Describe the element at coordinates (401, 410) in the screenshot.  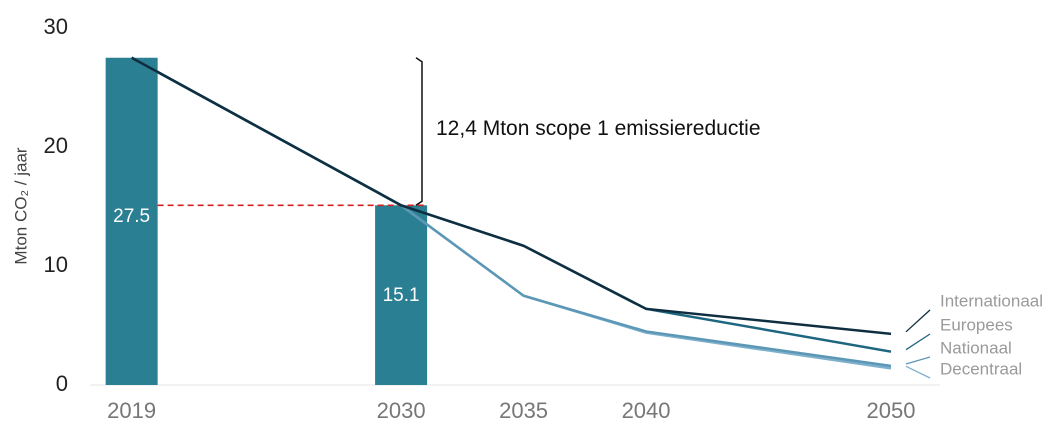
I see `x-tick-label: 2030` at that location.